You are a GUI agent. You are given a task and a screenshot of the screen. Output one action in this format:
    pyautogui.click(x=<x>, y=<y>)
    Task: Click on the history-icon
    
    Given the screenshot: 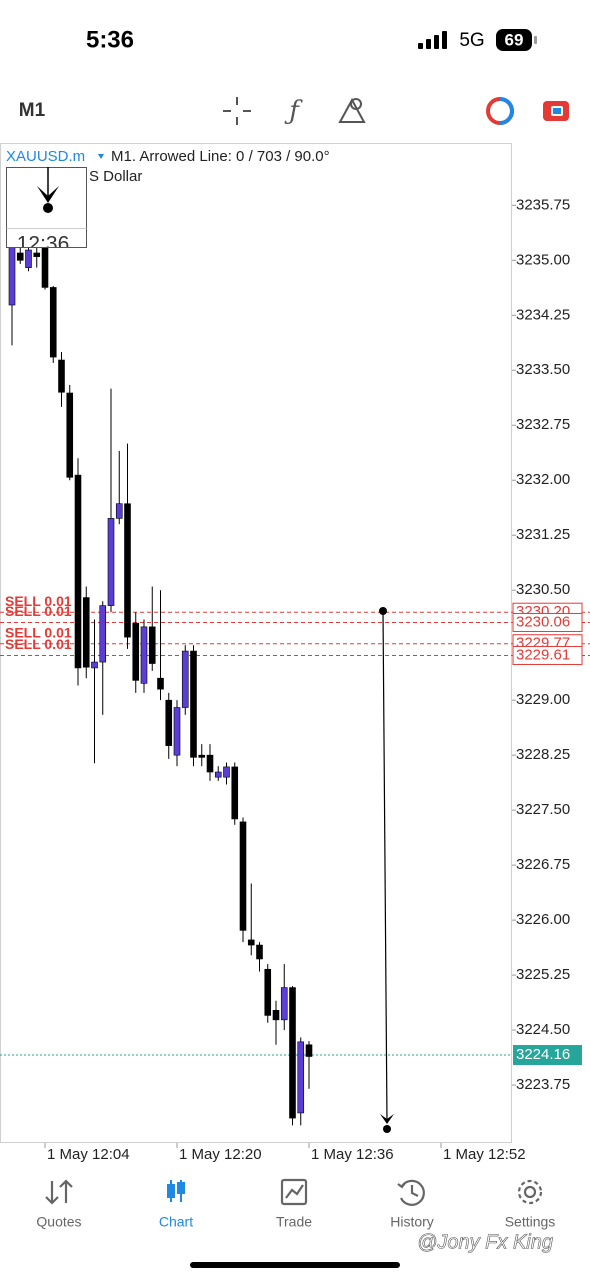 What is the action you would take?
    pyautogui.click(x=411, y=1192)
    